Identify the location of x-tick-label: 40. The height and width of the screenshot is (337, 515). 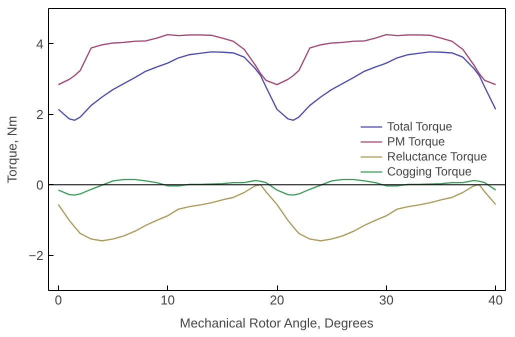
(495, 300).